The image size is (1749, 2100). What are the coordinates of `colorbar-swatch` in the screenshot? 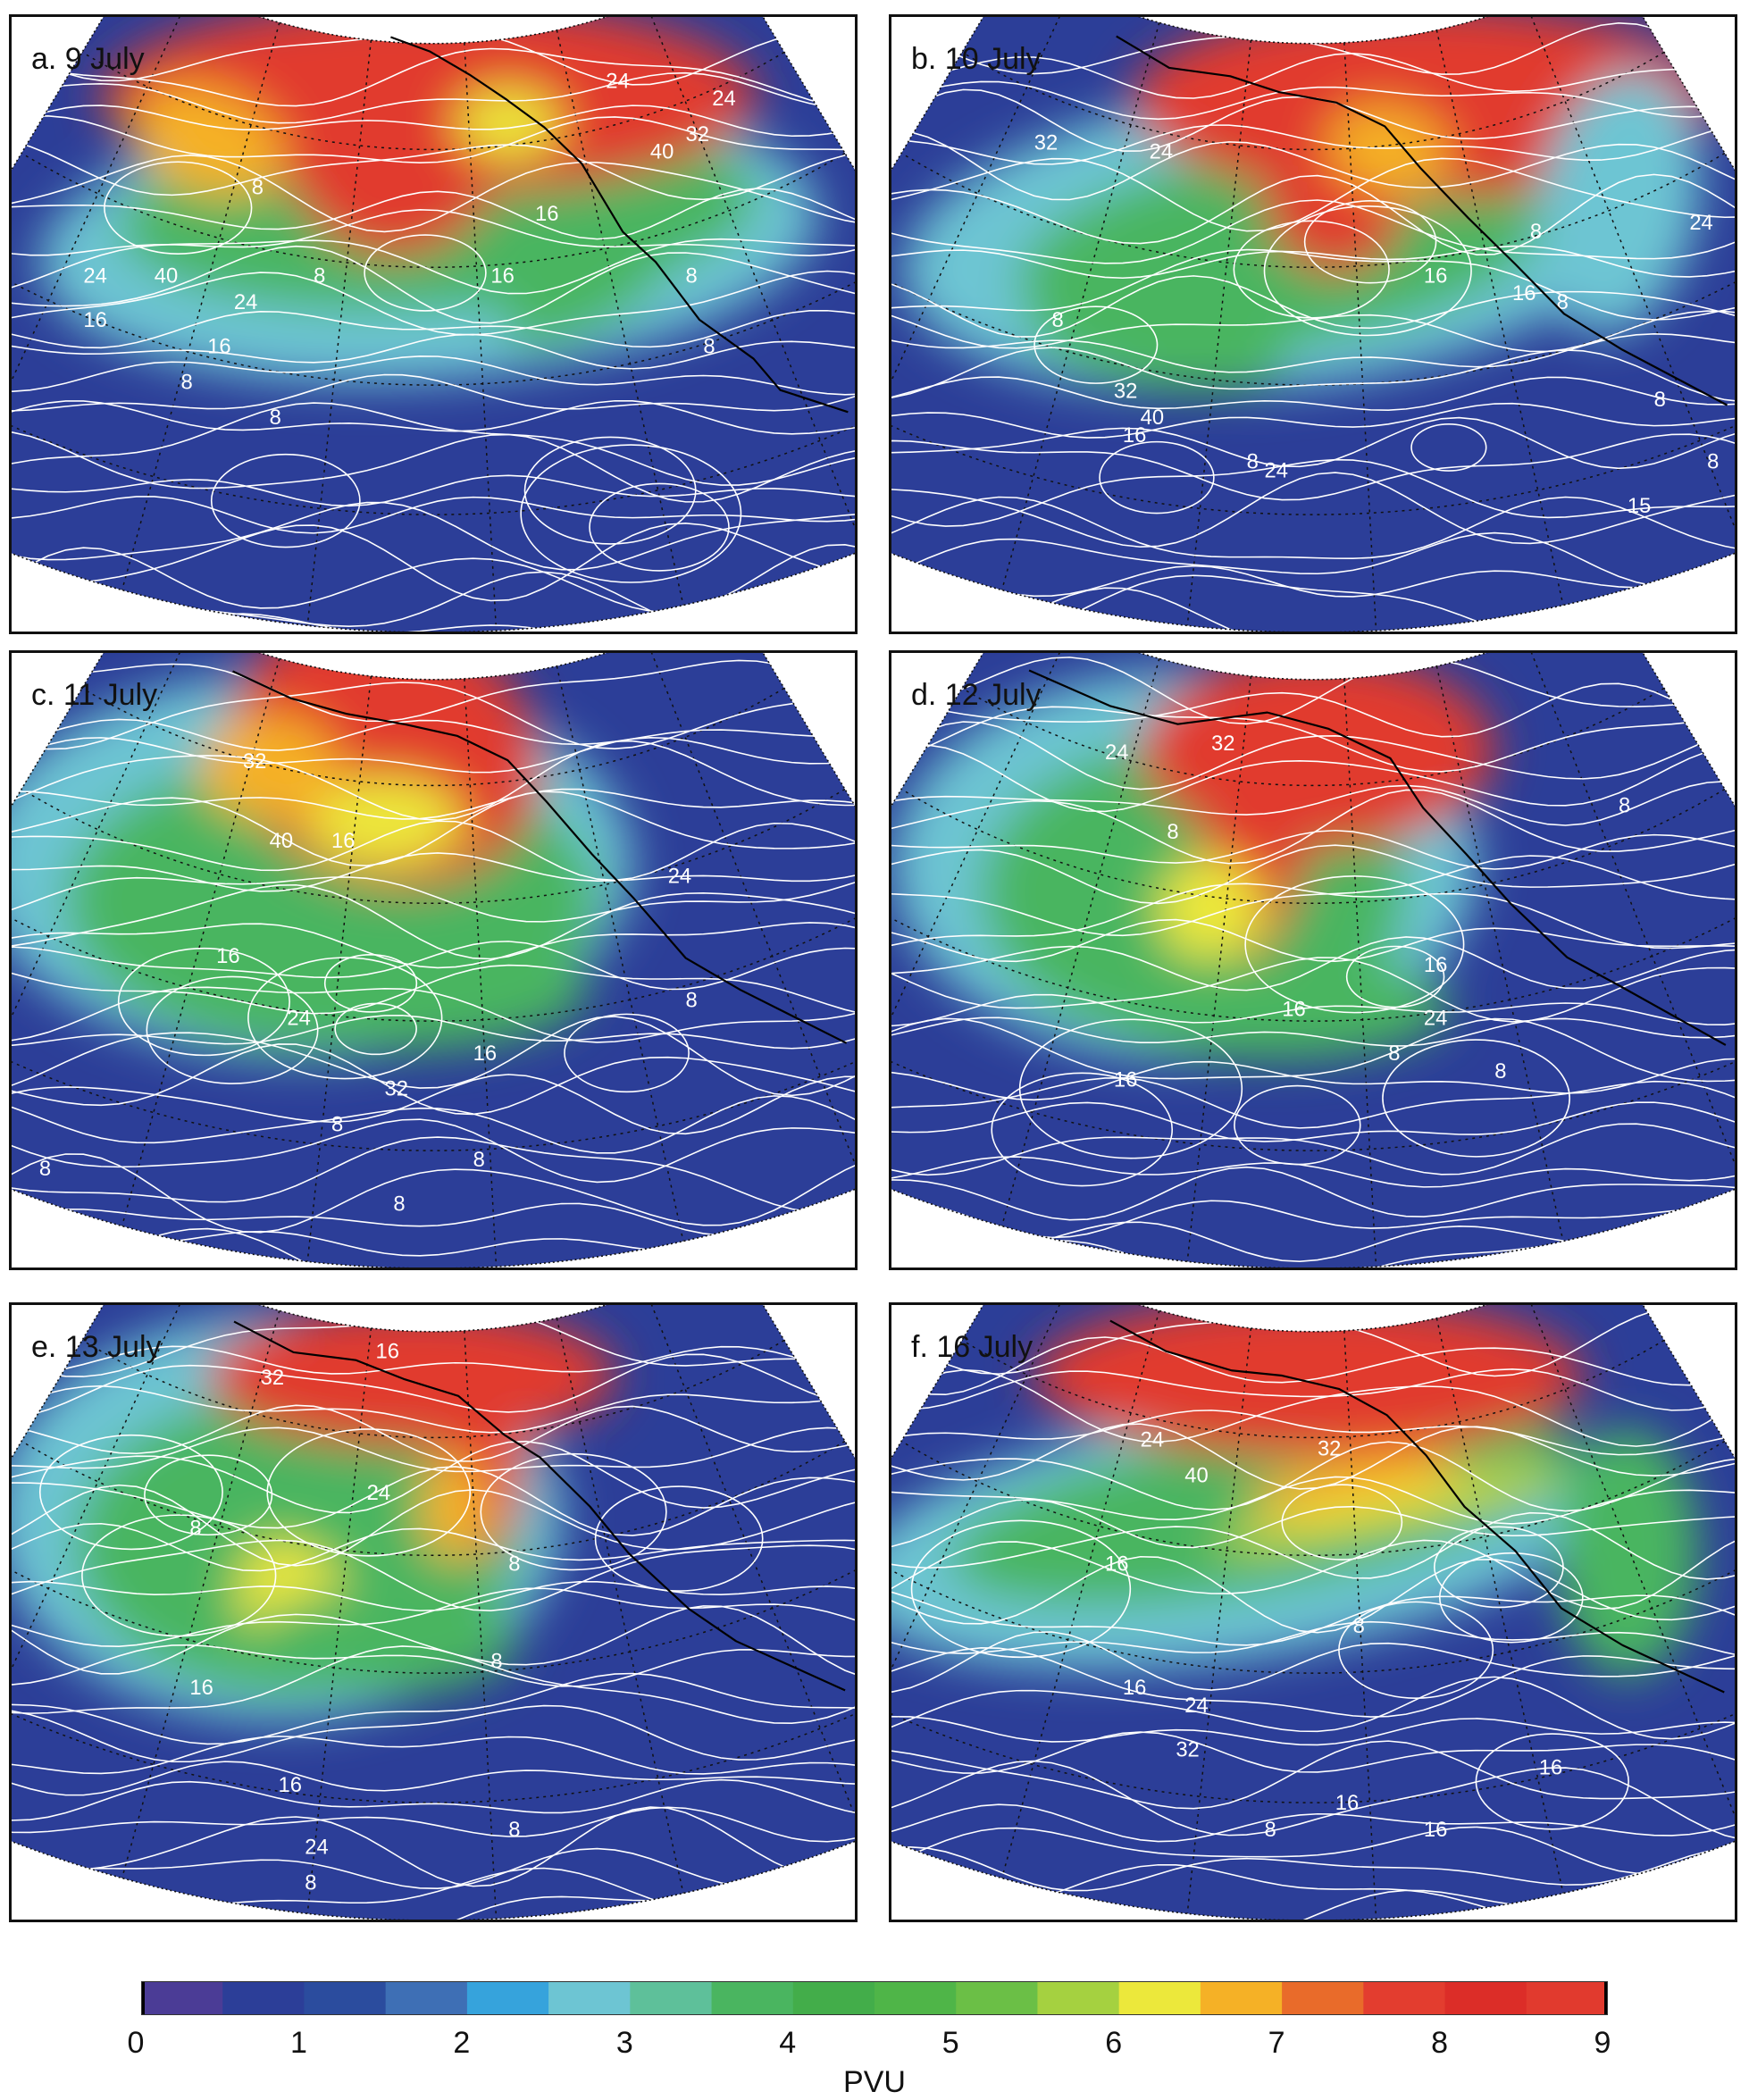 It's located at (182, 1998).